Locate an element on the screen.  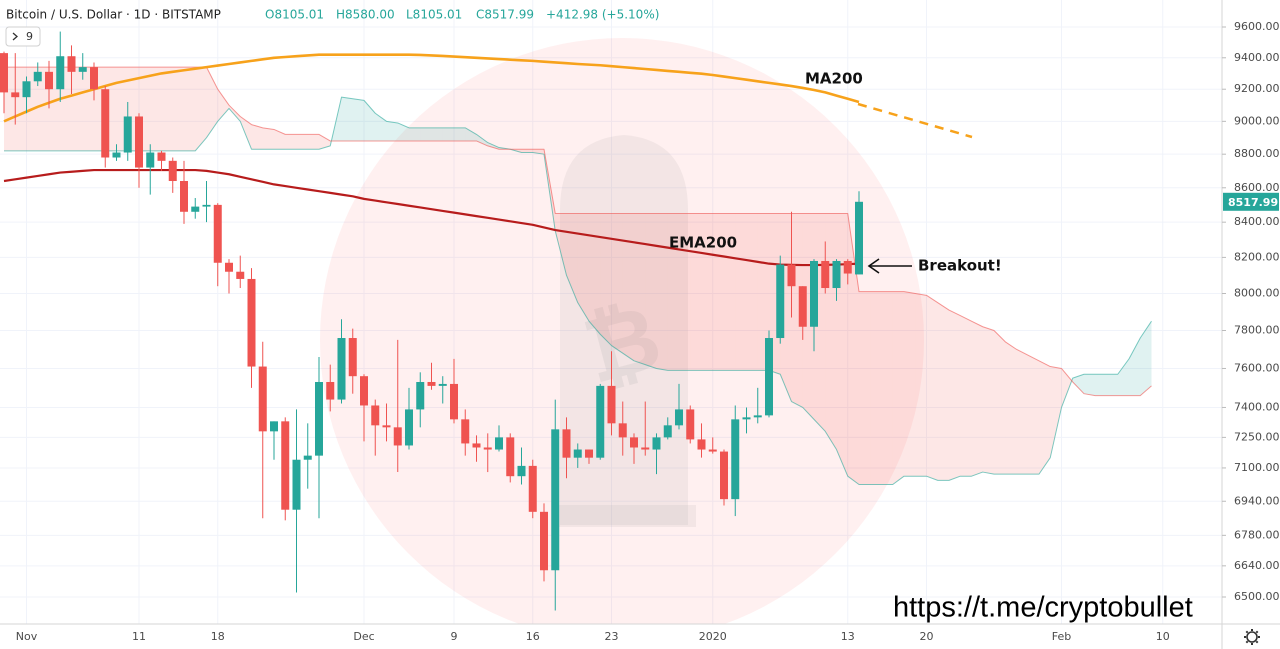
arrow-head is located at coordinates (873, 266).